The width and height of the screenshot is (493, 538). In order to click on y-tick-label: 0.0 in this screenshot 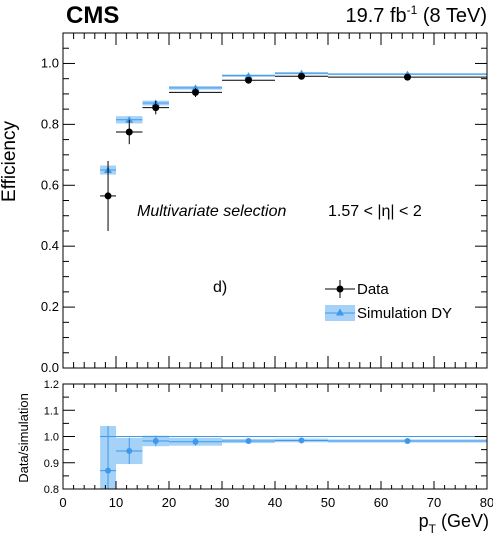, I will do `click(50, 367)`.